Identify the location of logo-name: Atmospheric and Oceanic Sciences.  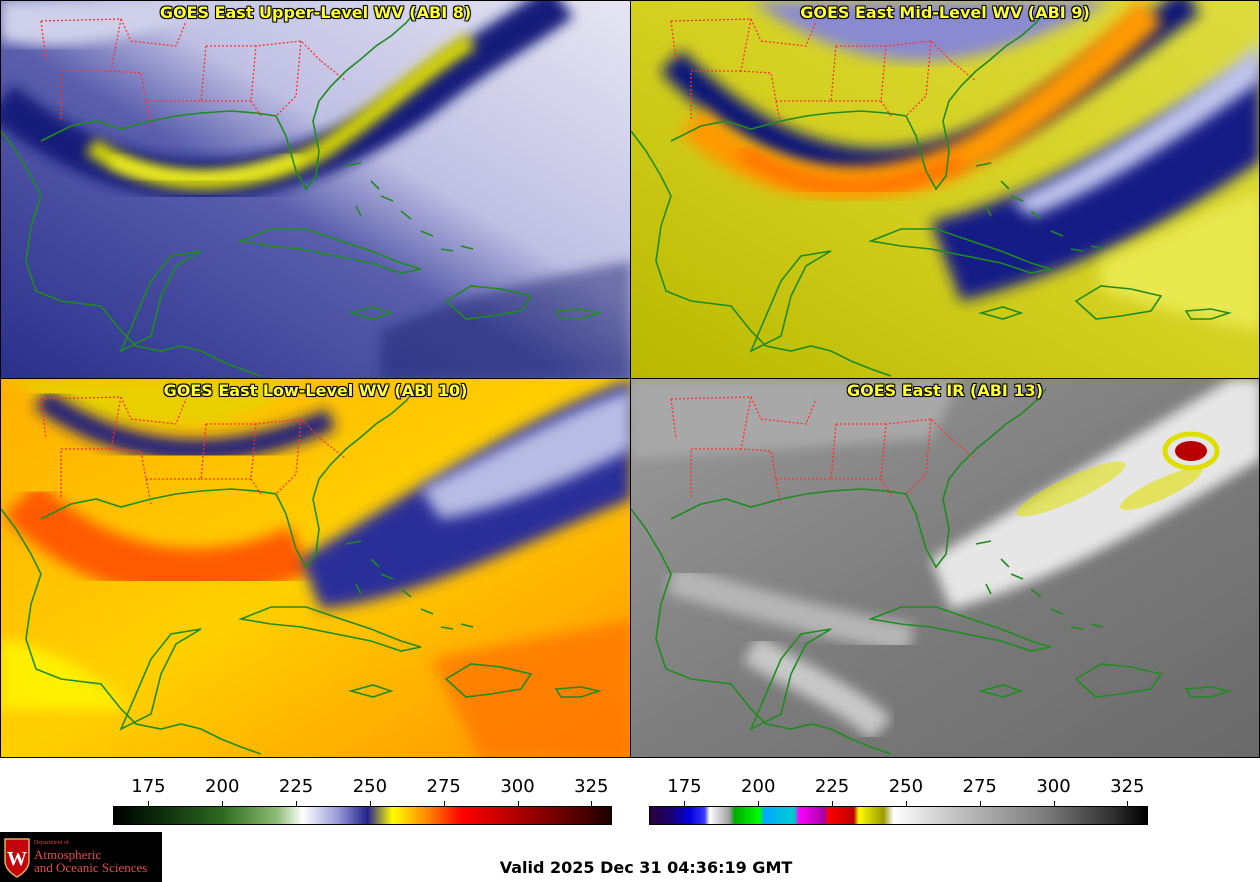
(90, 861).